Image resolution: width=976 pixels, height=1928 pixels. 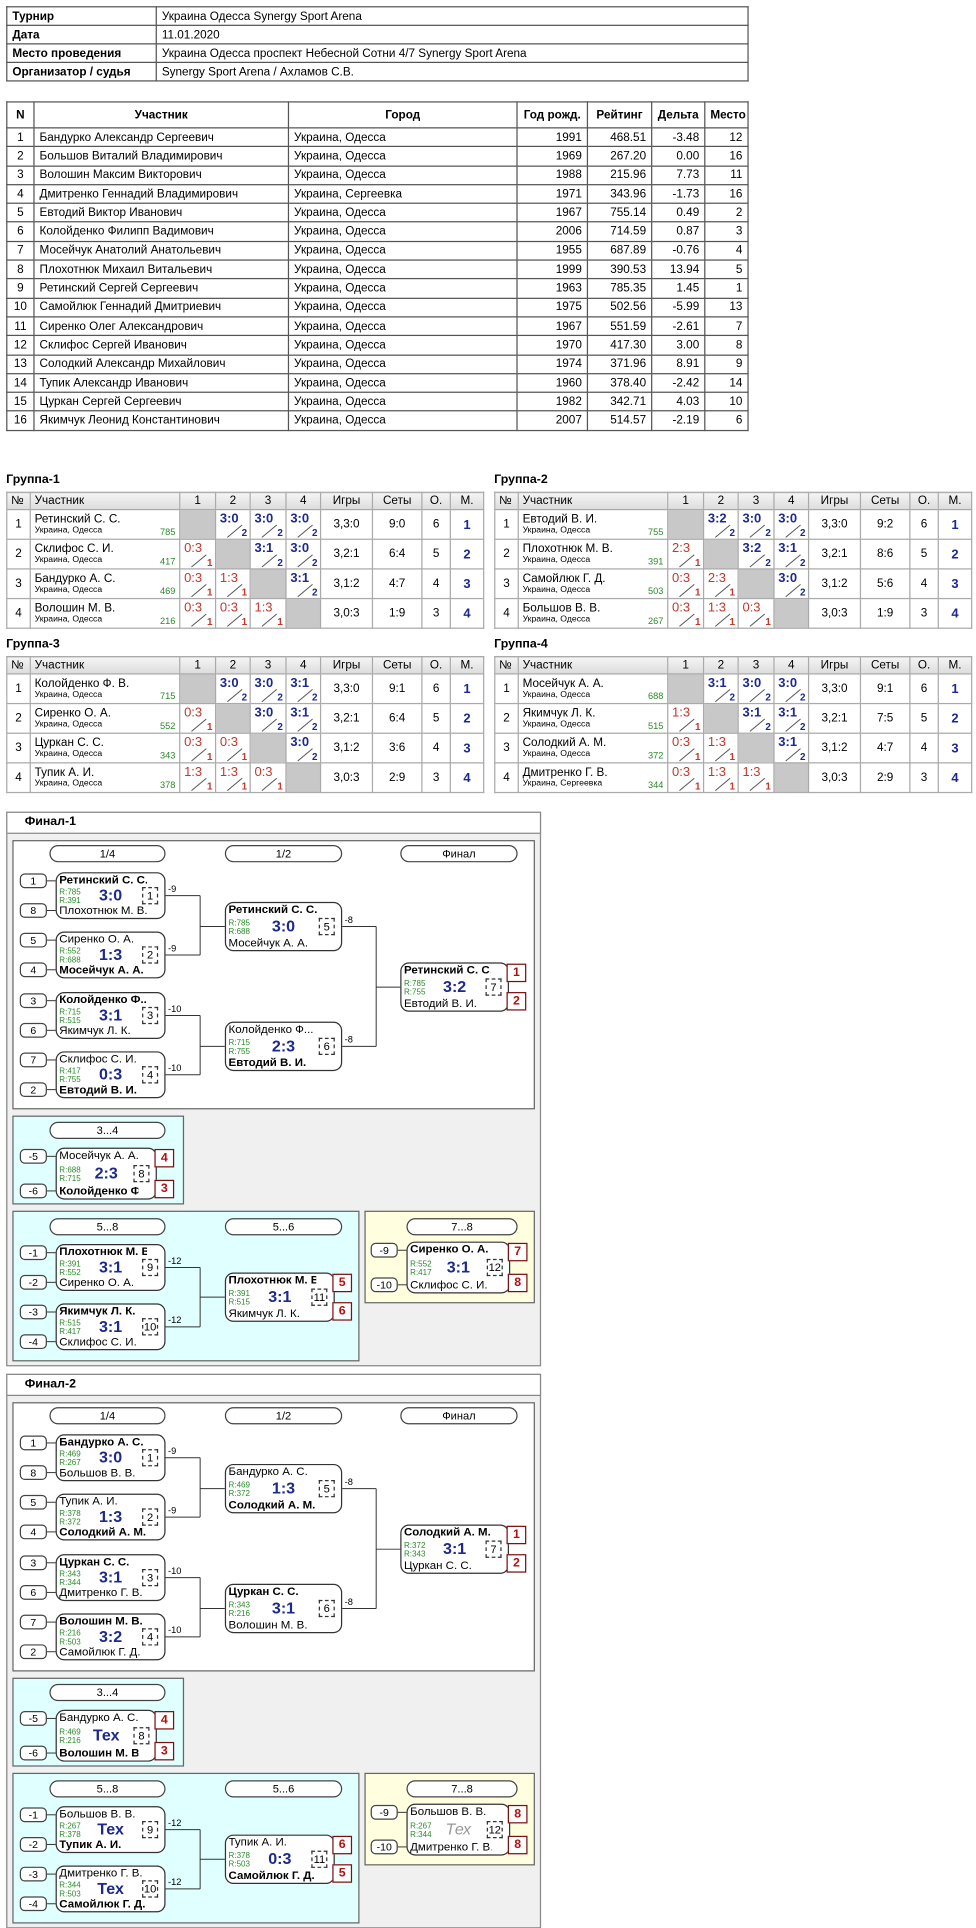 I want to click on player-cell: Тупик А. И. Украина, Одесса 378, so click(x=105, y=777).